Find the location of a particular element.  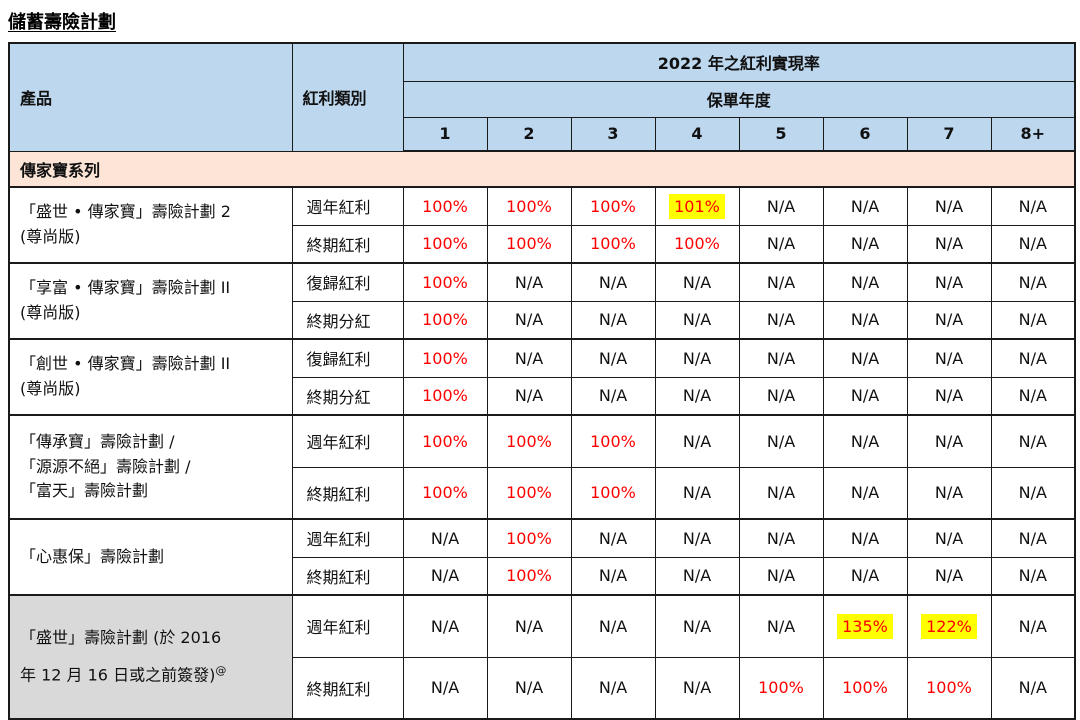

policy-year-columns-row: 1 2 3 4 5 6 7 8+ is located at coordinates (542, 134).